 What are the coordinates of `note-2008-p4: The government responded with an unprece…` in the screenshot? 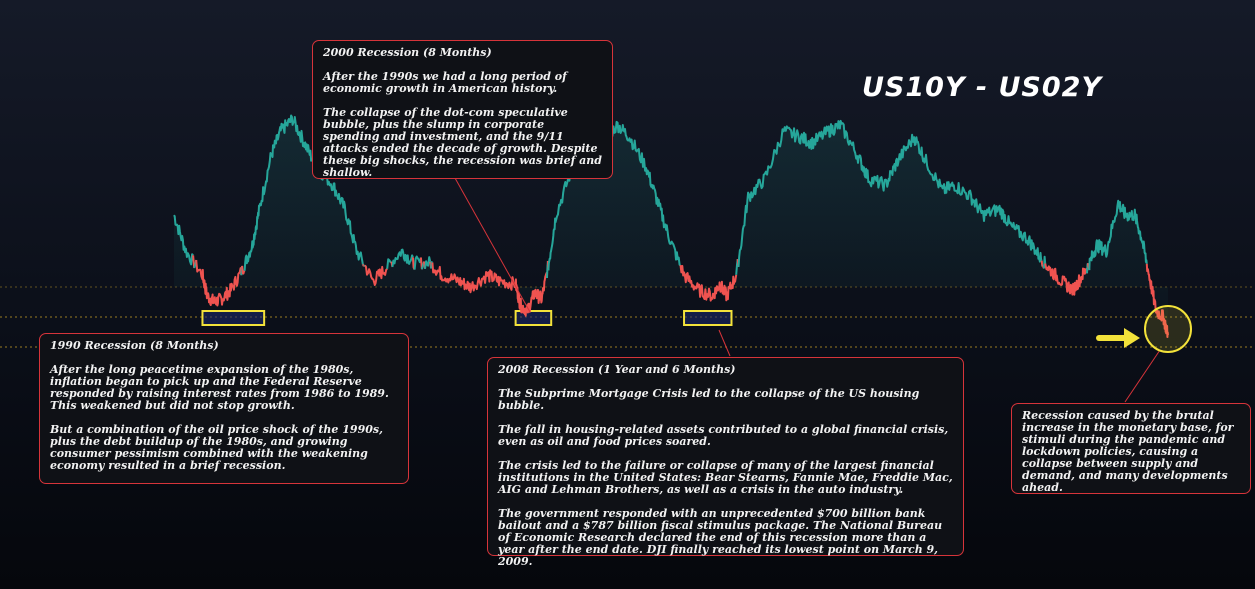 It's located at (720, 537).